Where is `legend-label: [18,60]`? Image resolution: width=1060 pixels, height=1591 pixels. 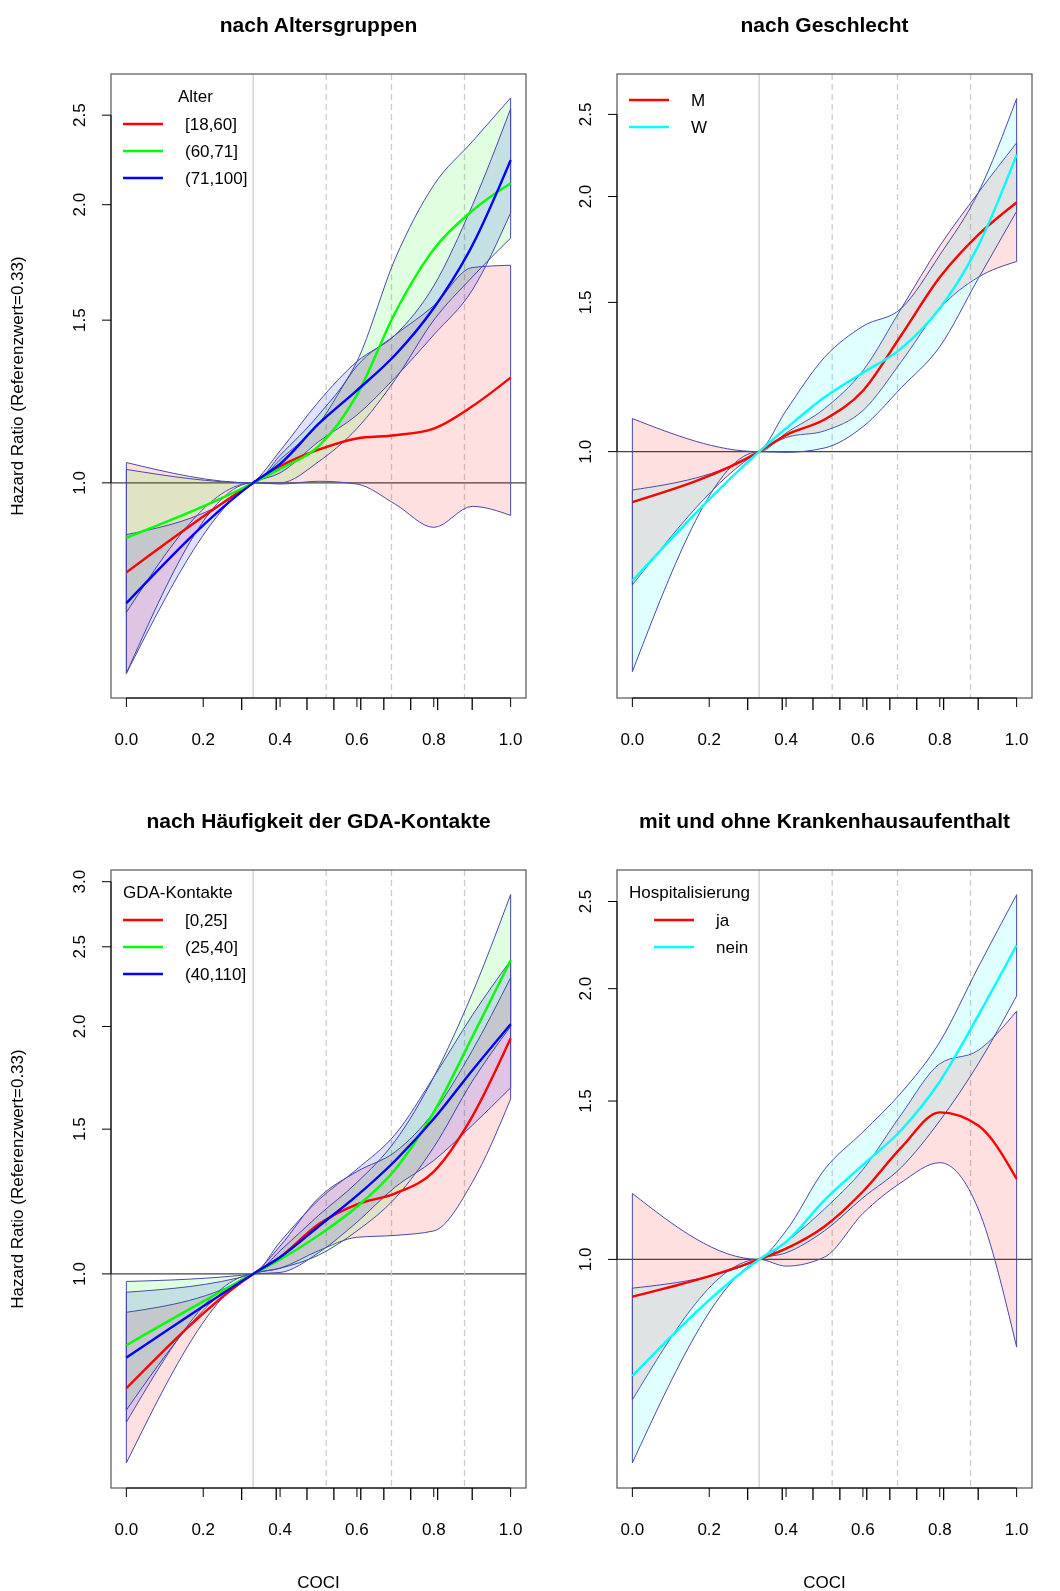 legend-label: [18,60] is located at coordinates (211, 124).